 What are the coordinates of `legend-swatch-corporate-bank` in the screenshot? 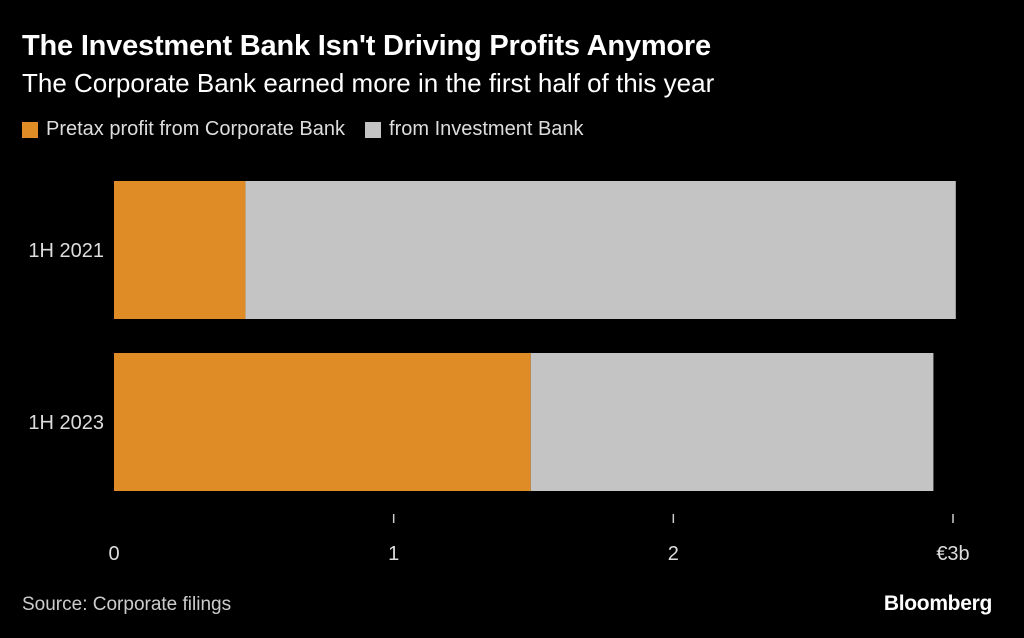 It's located at (30, 129).